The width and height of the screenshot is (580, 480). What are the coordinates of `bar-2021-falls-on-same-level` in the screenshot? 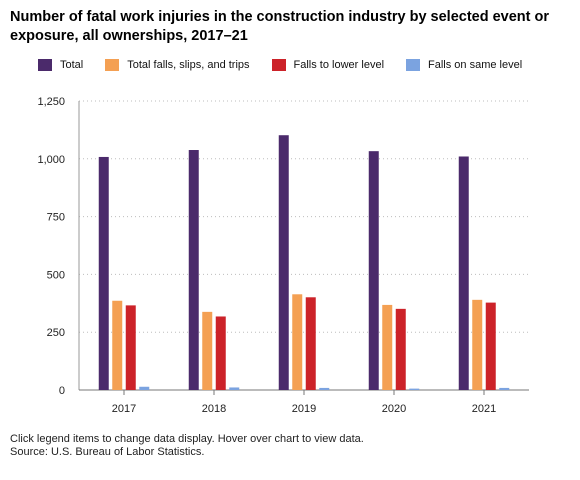 It's located at (504, 388).